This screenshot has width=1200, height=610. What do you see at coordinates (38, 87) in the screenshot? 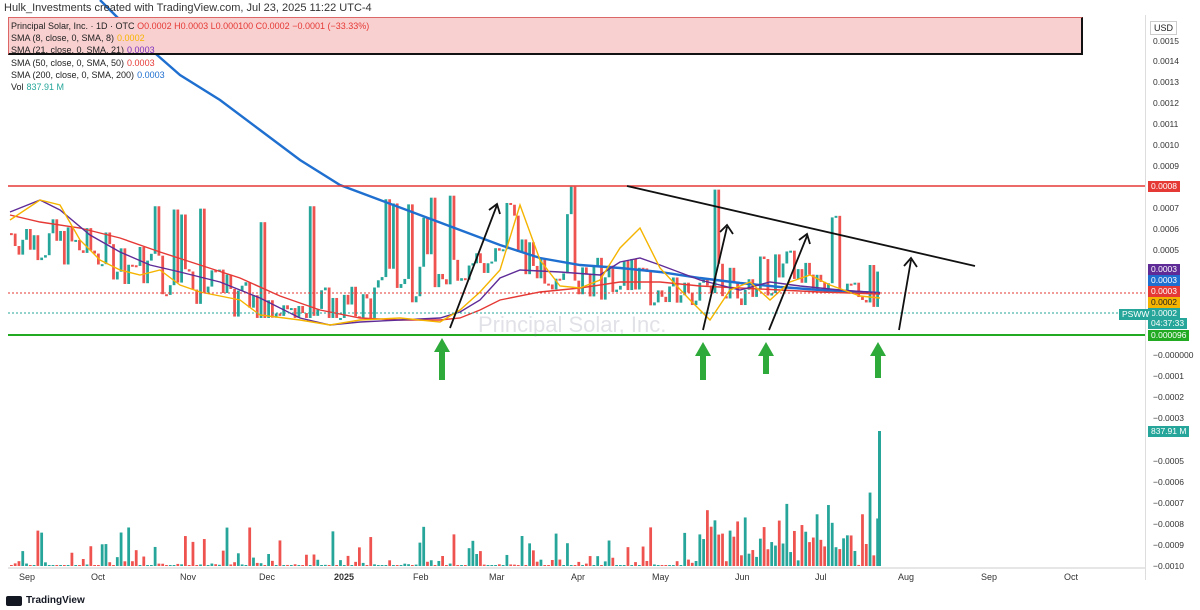
I see `legend-volume: Vol 837.91 M` at bounding box center [38, 87].